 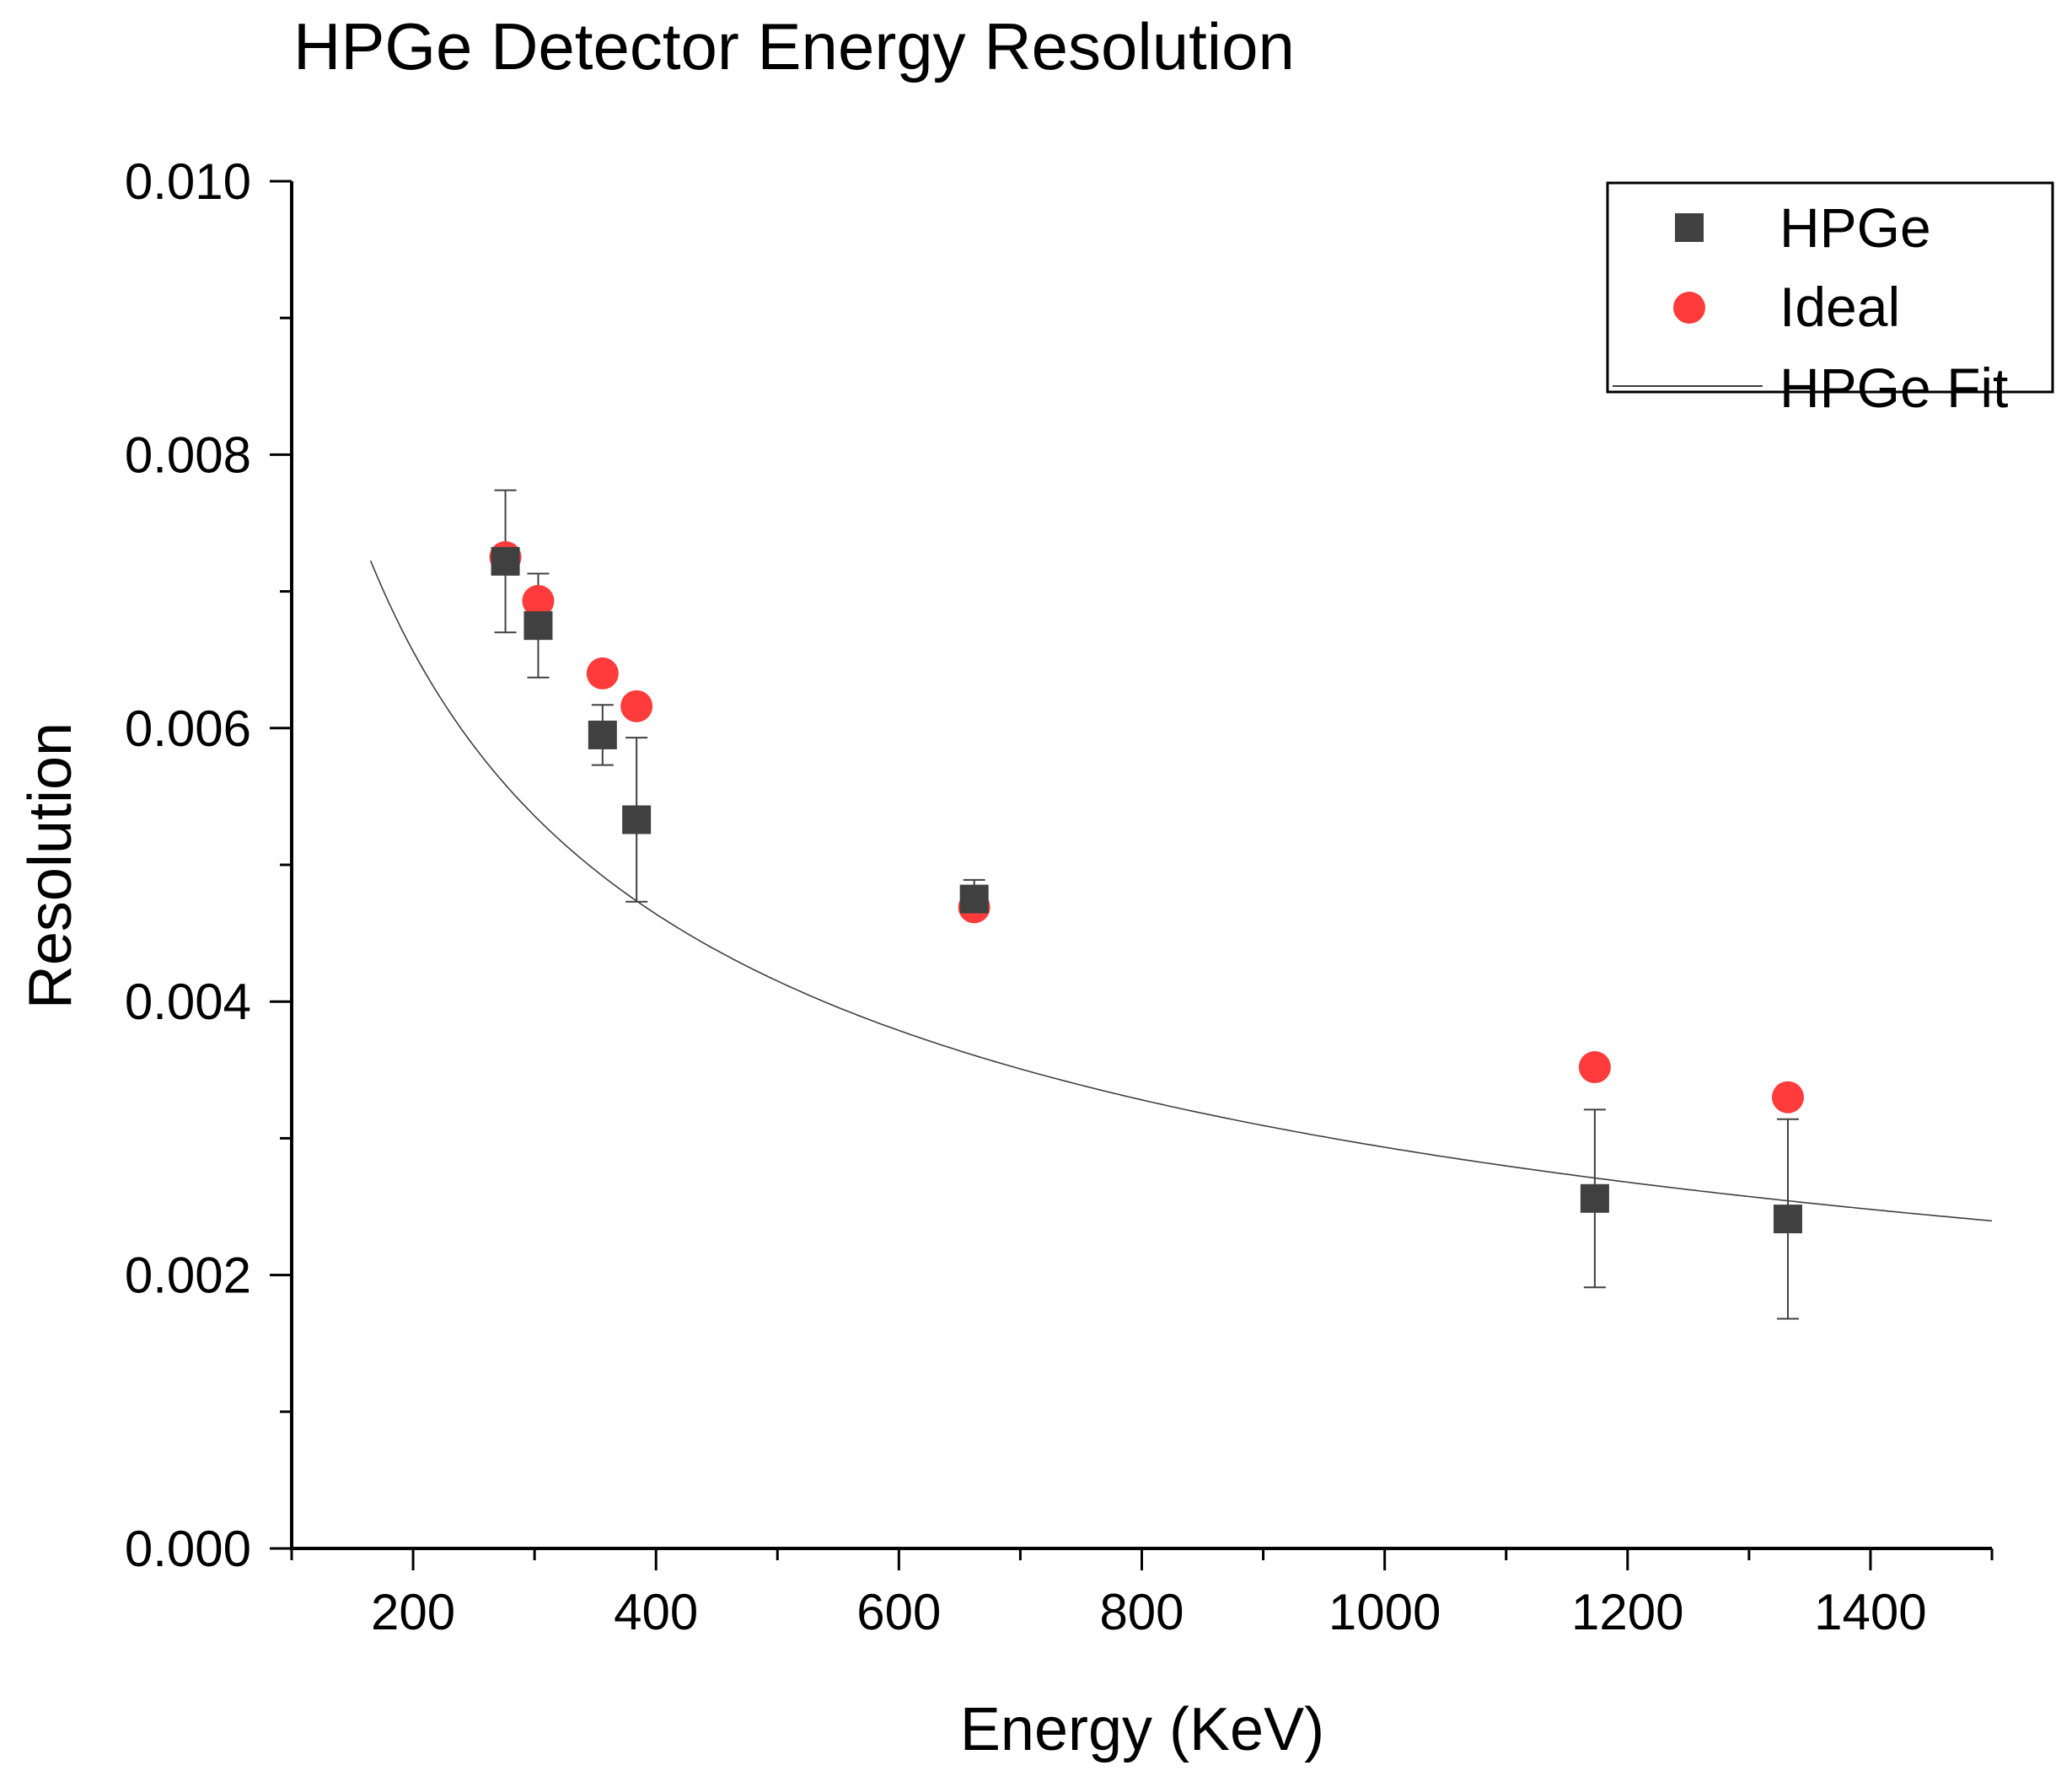 What do you see at coordinates (1142, 1729) in the screenshot?
I see `x-axis-label: Energy (KeV)` at bounding box center [1142, 1729].